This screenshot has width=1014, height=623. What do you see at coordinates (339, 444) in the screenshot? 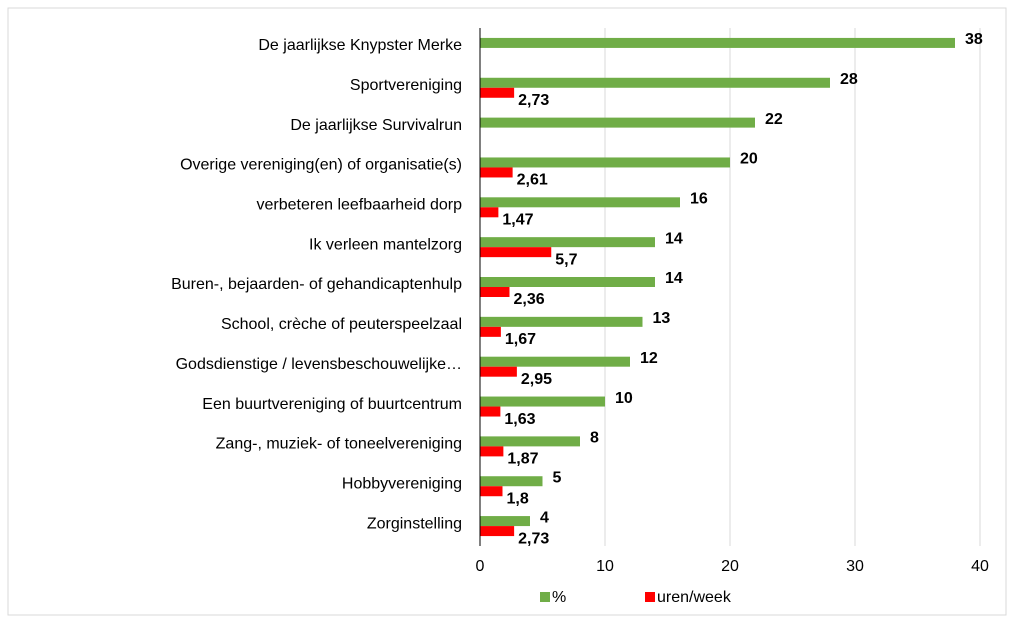
I see `y-tick-label: Zang-, muziek- of toneelvereniging` at bounding box center [339, 444].